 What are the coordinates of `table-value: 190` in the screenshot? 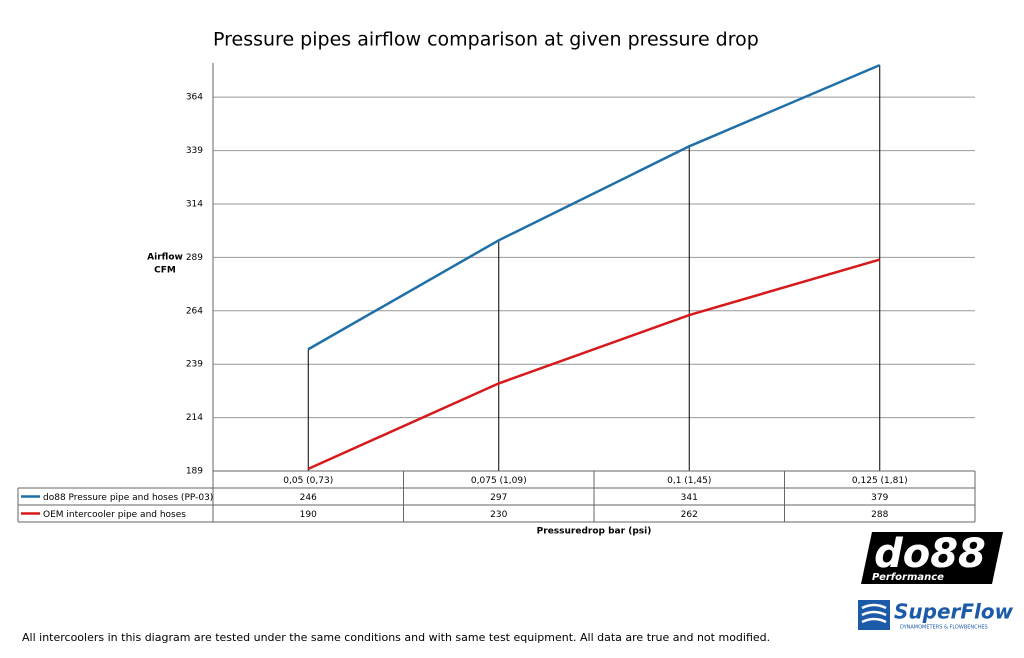 It's located at (308, 515).